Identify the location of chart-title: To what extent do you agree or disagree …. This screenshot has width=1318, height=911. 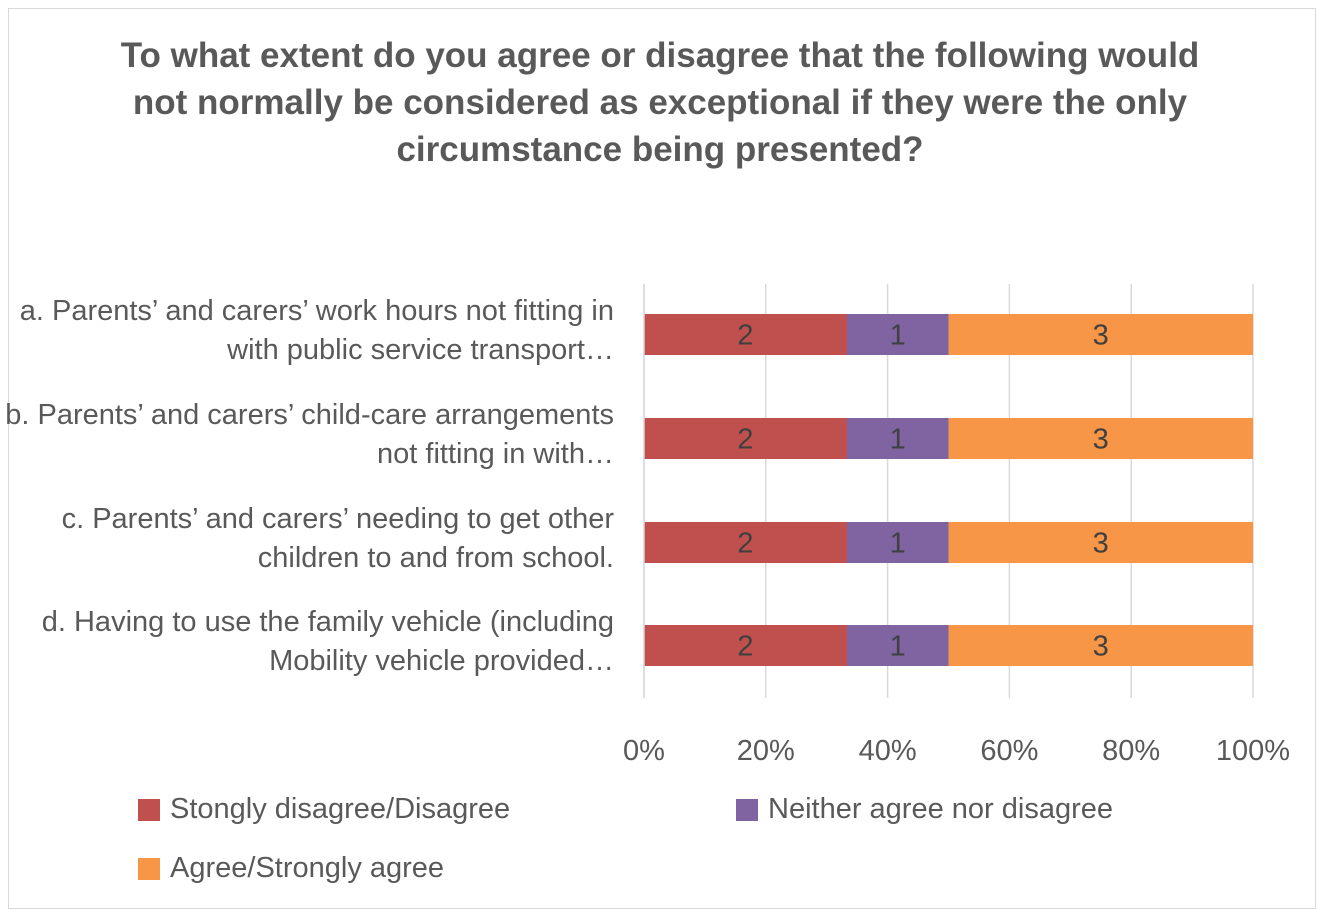
(660, 102).